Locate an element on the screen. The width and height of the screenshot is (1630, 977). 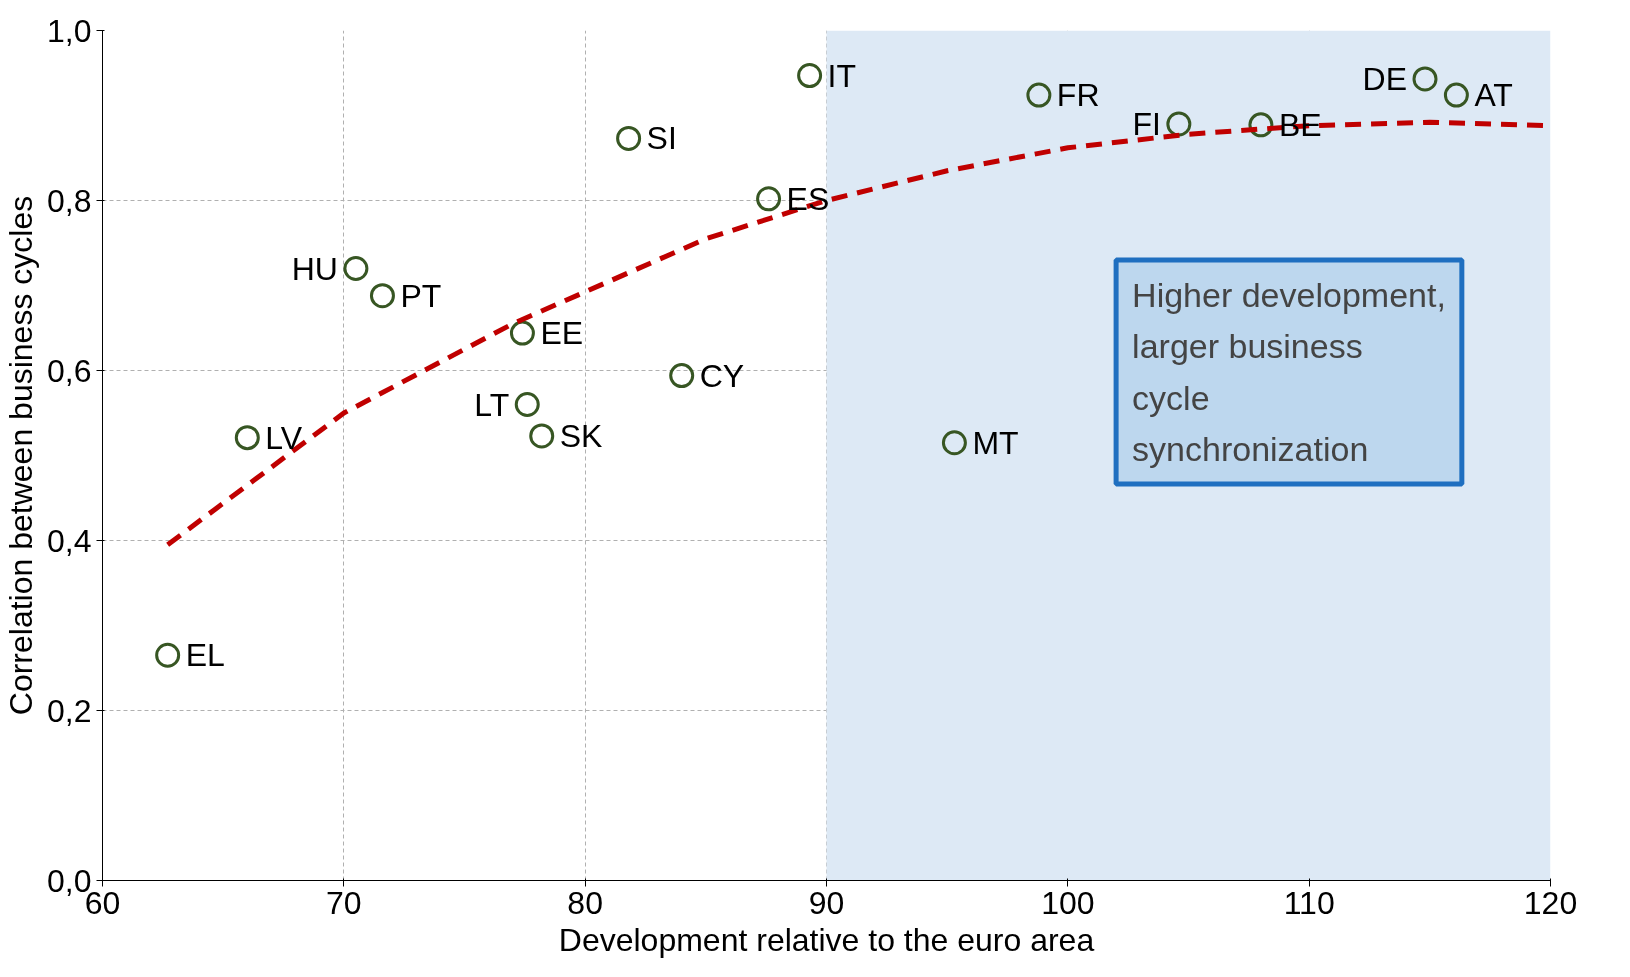
data-label: MT is located at coordinates (995, 442).